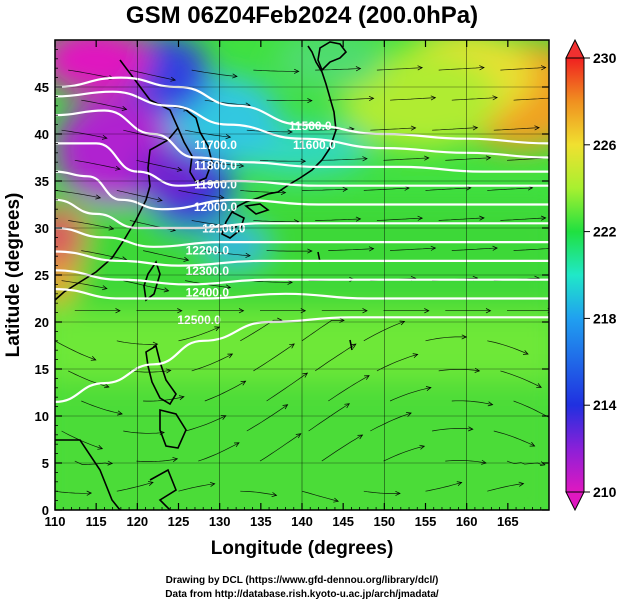 The height and width of the screenshot is (605, 619). What do you see at coordinates (302, 521) in the screenshot?
I see `x-tick-label: 140` at bounding box center [302, 521].